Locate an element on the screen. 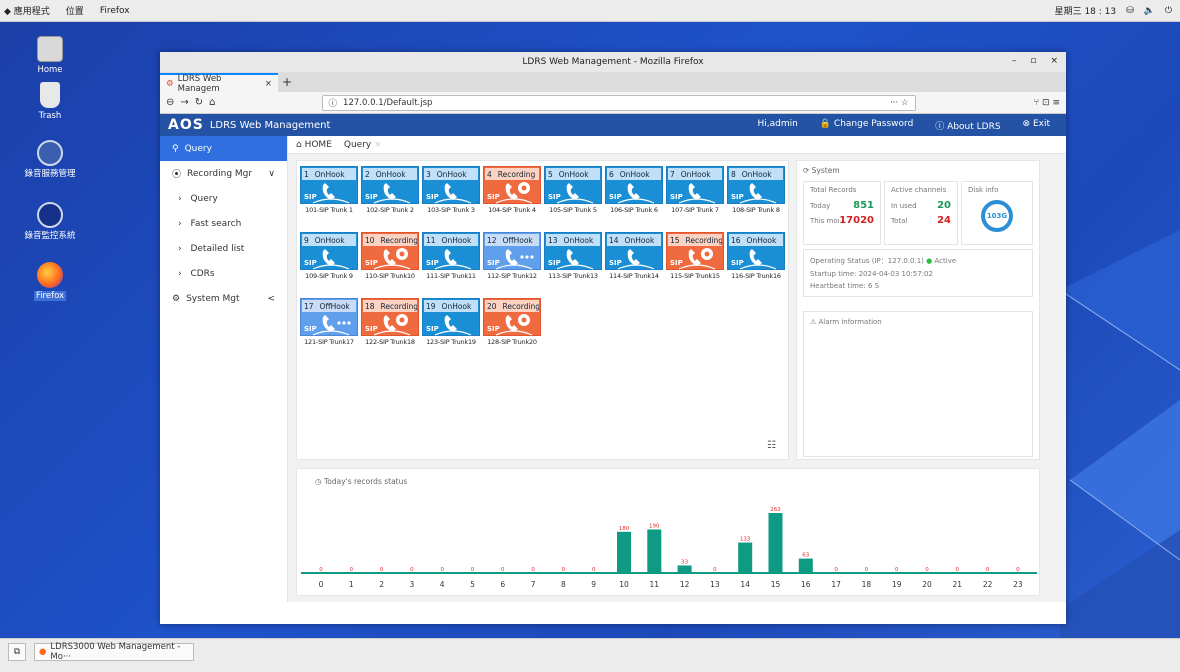  channel-box: 20 Recording SIP is located at coordinates (512, 317).